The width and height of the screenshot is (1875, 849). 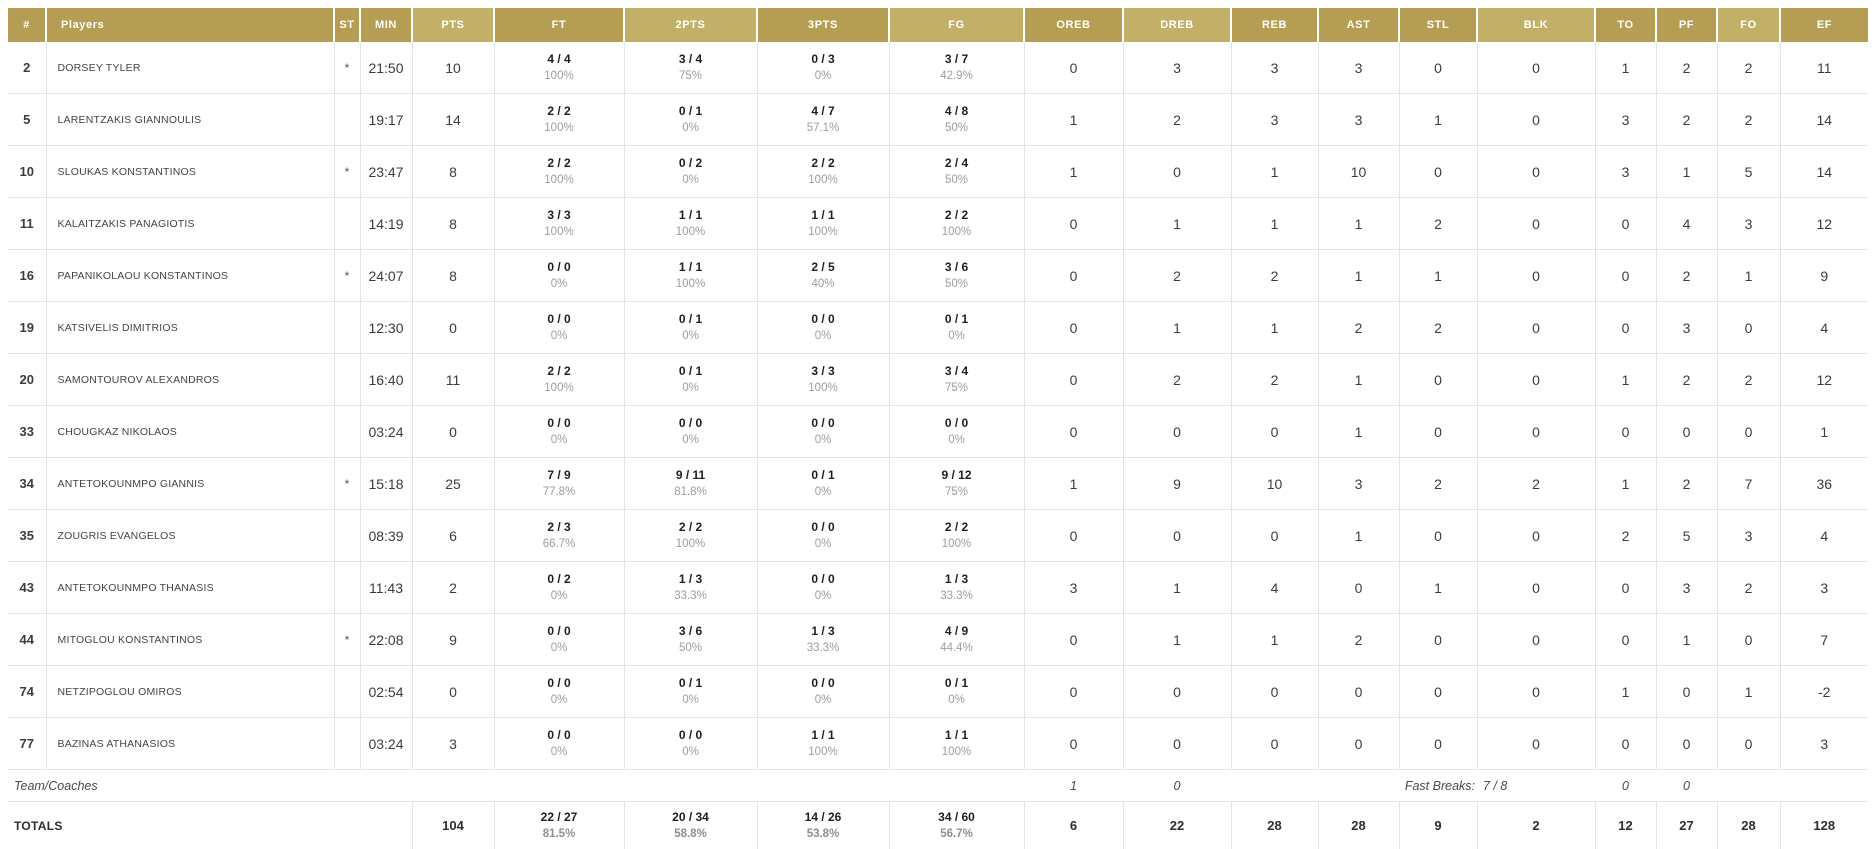 What do you see at coordinates (559, 267) in the screenshot?
I see `ft-cell-made: 0 / 0` at bounding box center [559, 267].